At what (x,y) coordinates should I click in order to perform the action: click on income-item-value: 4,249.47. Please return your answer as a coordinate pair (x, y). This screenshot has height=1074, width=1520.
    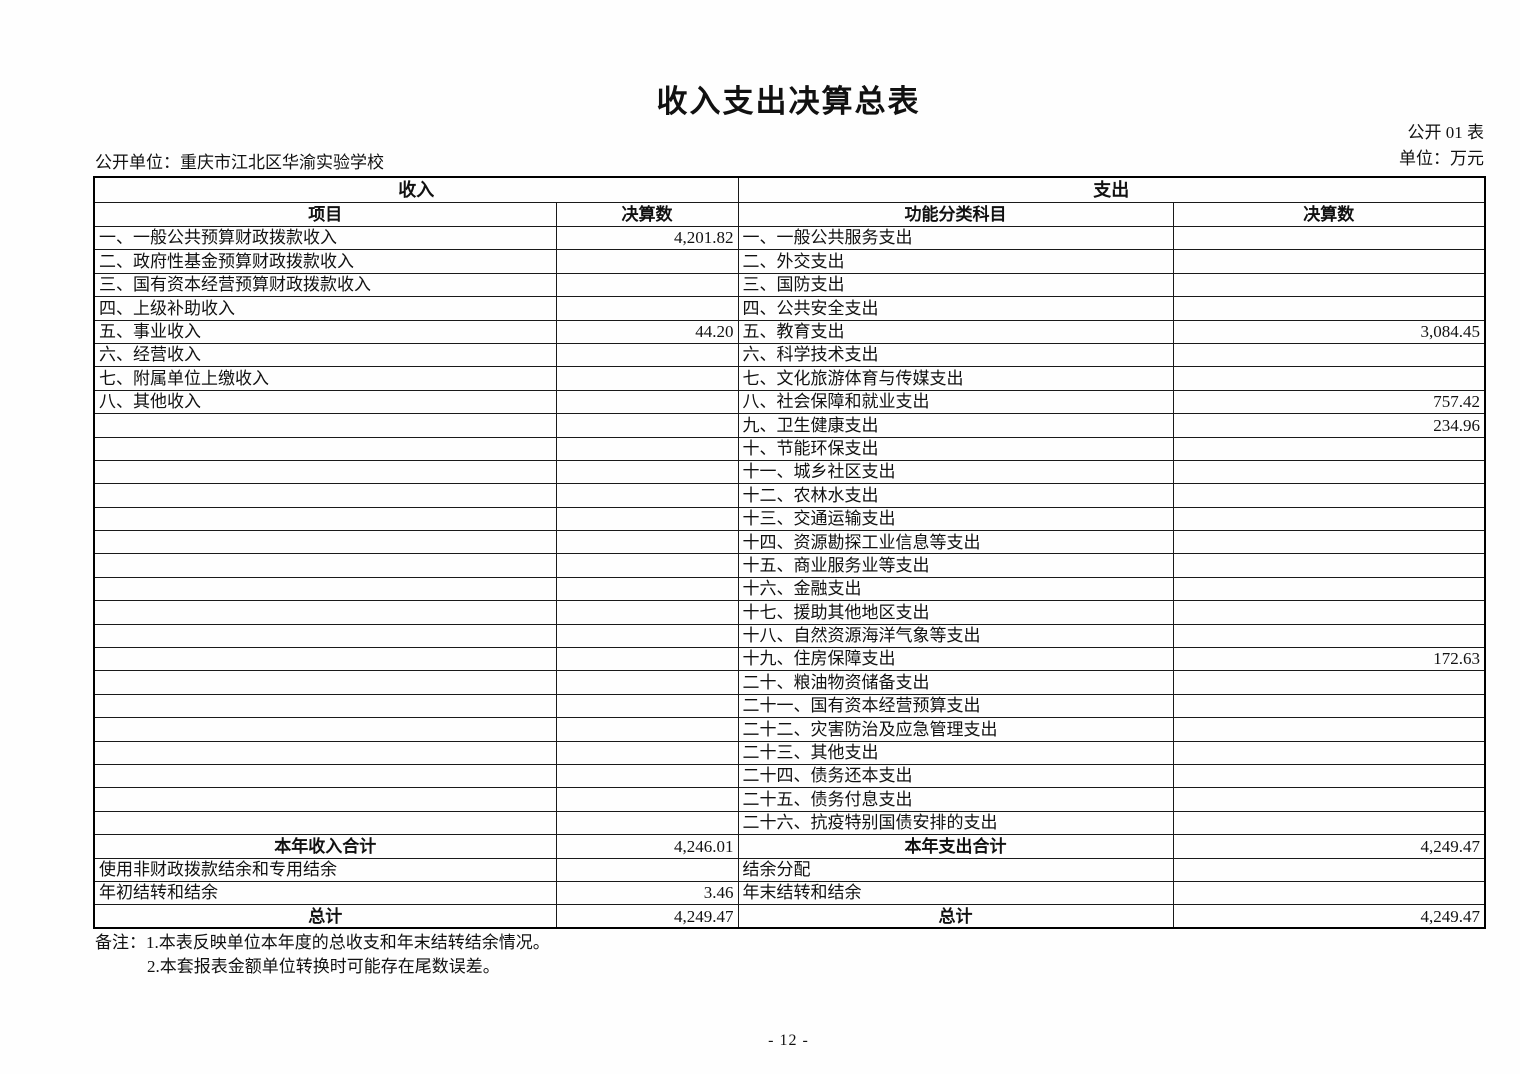
    Looking at the image, I should click on (647, 916).